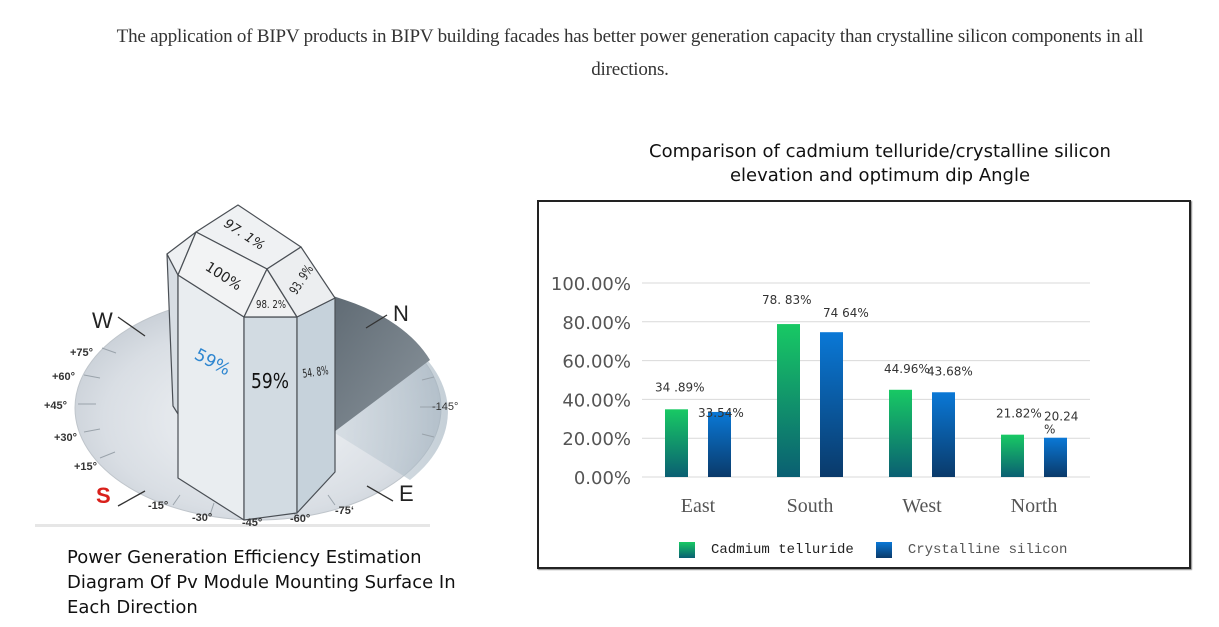 This screenshot has width=1219, height=627. I want to click on y-tick-label: 60.00%, so click(596, 362).